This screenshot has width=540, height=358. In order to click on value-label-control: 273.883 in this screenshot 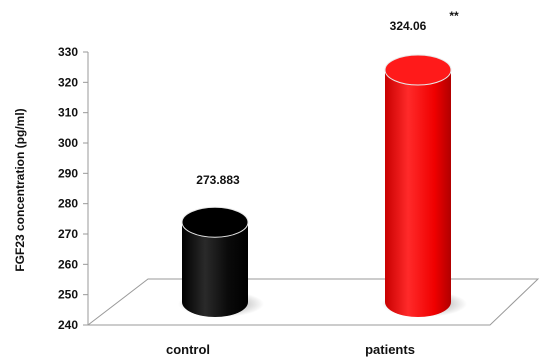, I will do `click(218, 180)`.